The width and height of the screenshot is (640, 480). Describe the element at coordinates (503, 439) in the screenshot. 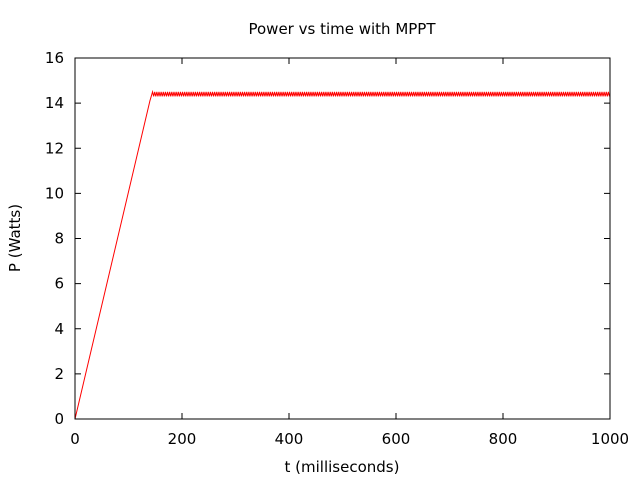

I see `x-tick-label: 800` at that location.